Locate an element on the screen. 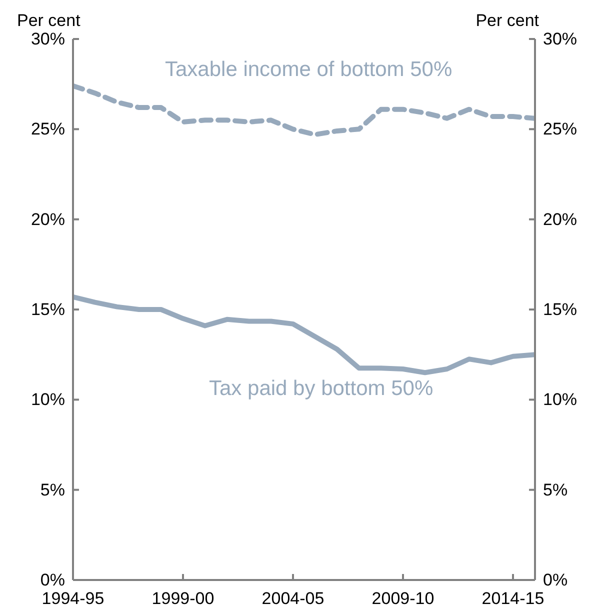 The height and width of the screenshot is (612, 597). y2-tick-label: 0% is located at coordinates (555, 580).